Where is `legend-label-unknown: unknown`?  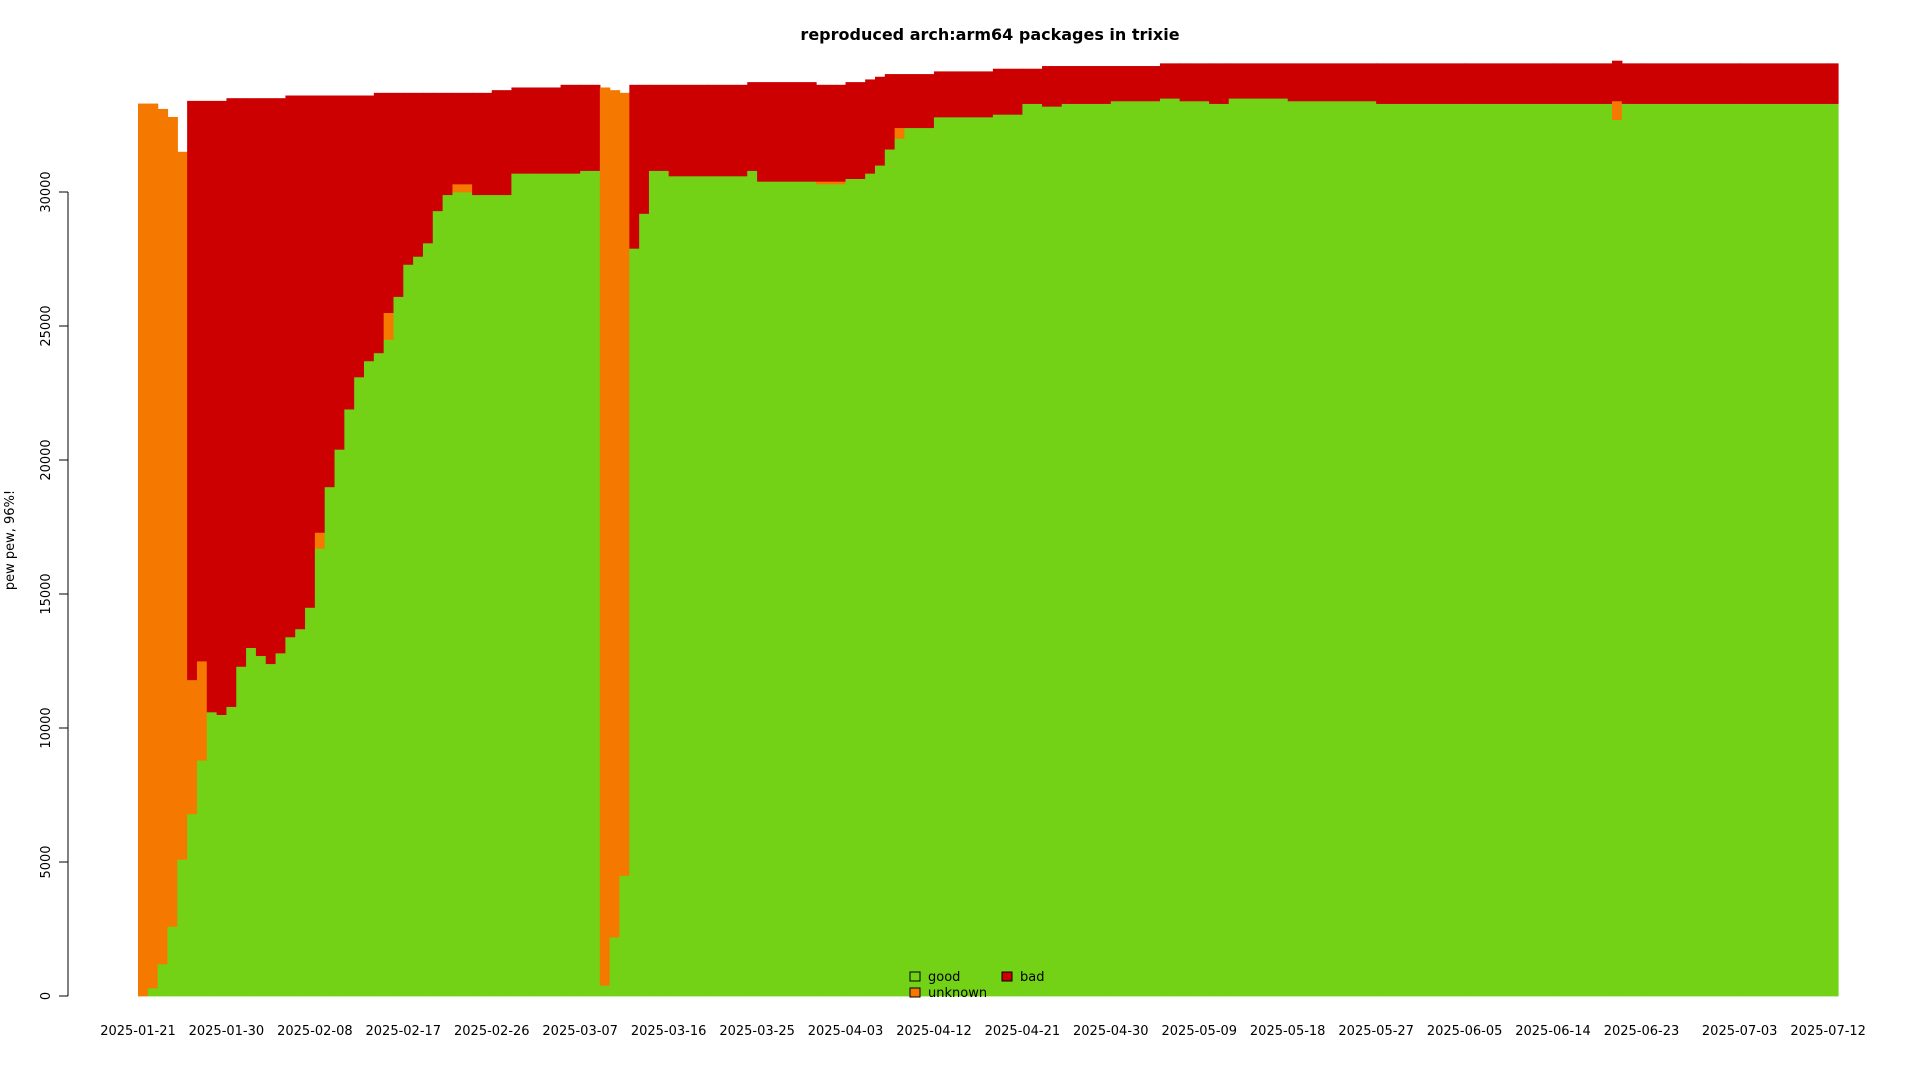 legend-label-unknown: unknown is located at coordinates (957, 993).